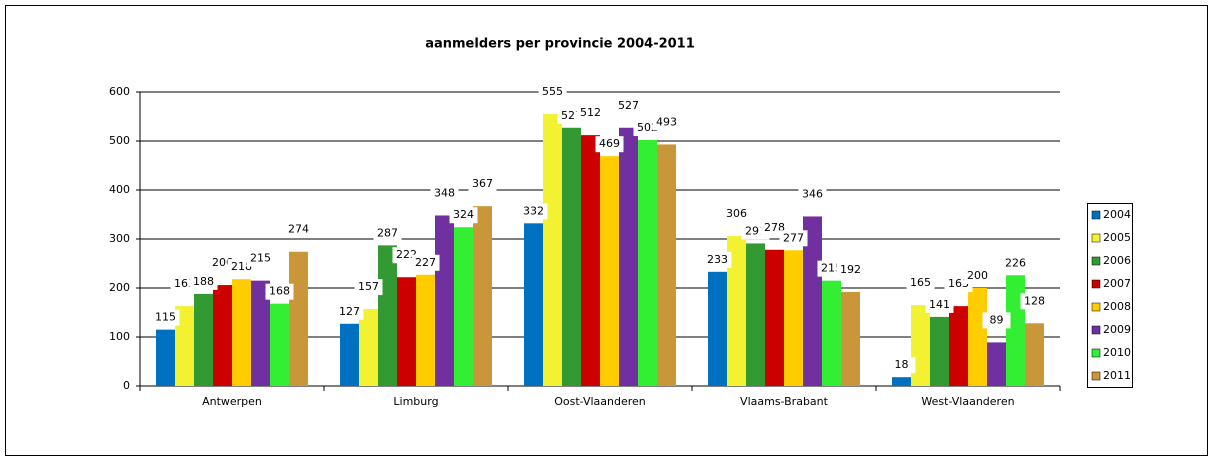  I want to click on data-label: 274, so click(298, 229).